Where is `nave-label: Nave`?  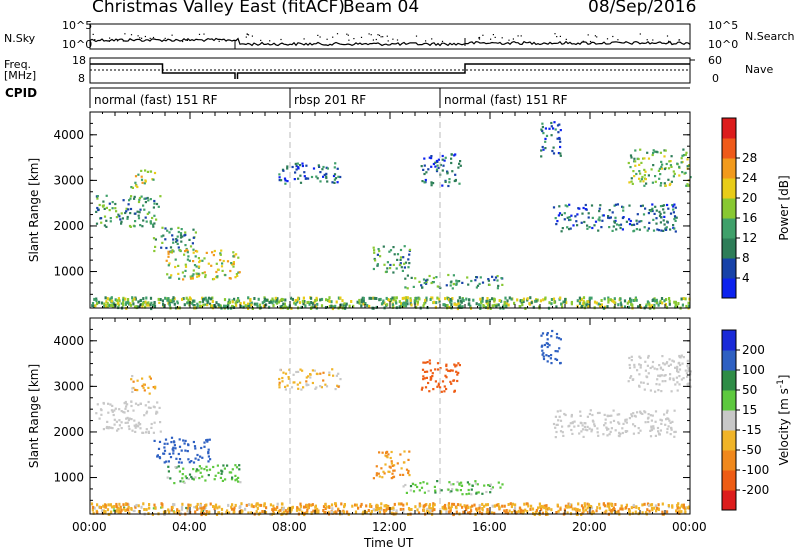 nave-label: Nave is located at coordinates (759, 69).